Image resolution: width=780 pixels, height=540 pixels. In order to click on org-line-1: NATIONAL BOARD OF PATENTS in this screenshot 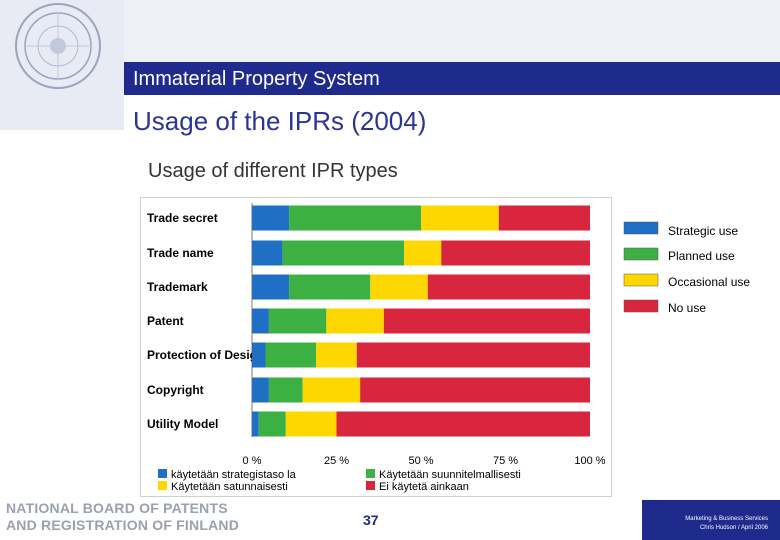, I will do `click(117, 508)`.